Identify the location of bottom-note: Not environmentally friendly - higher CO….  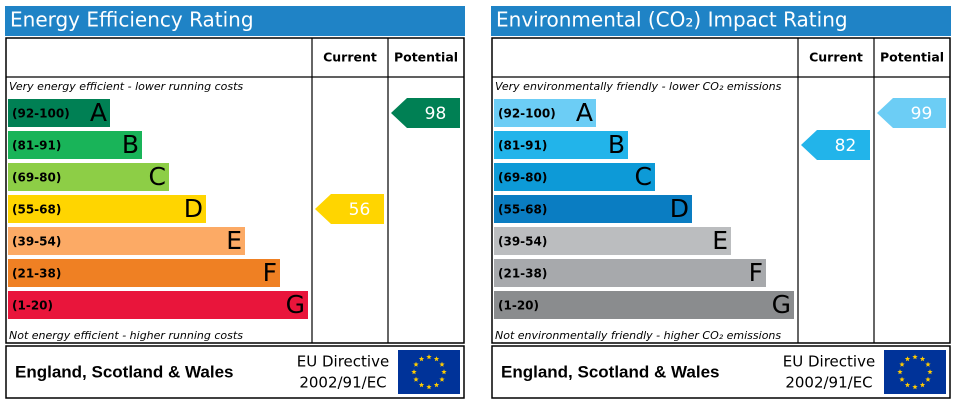
(638, 335).